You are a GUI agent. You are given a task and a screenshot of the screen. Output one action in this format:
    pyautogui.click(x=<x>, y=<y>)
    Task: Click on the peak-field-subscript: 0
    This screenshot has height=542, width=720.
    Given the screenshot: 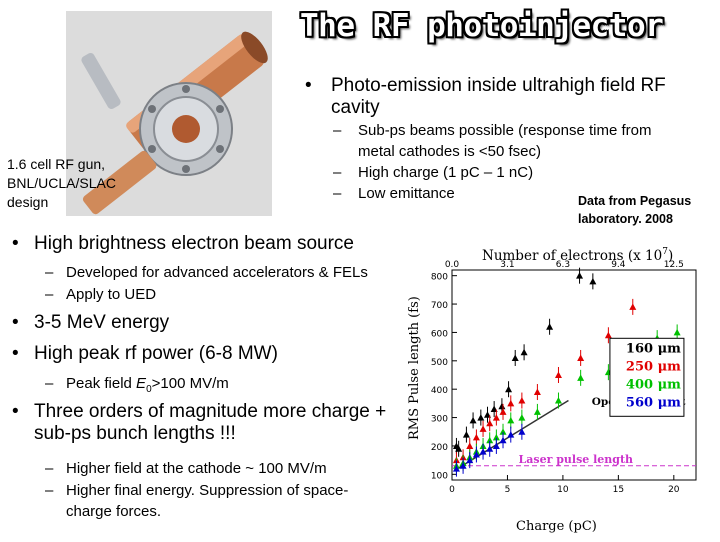 What is the action you would take?
    pyautogui.click(x=149, y=389)
    